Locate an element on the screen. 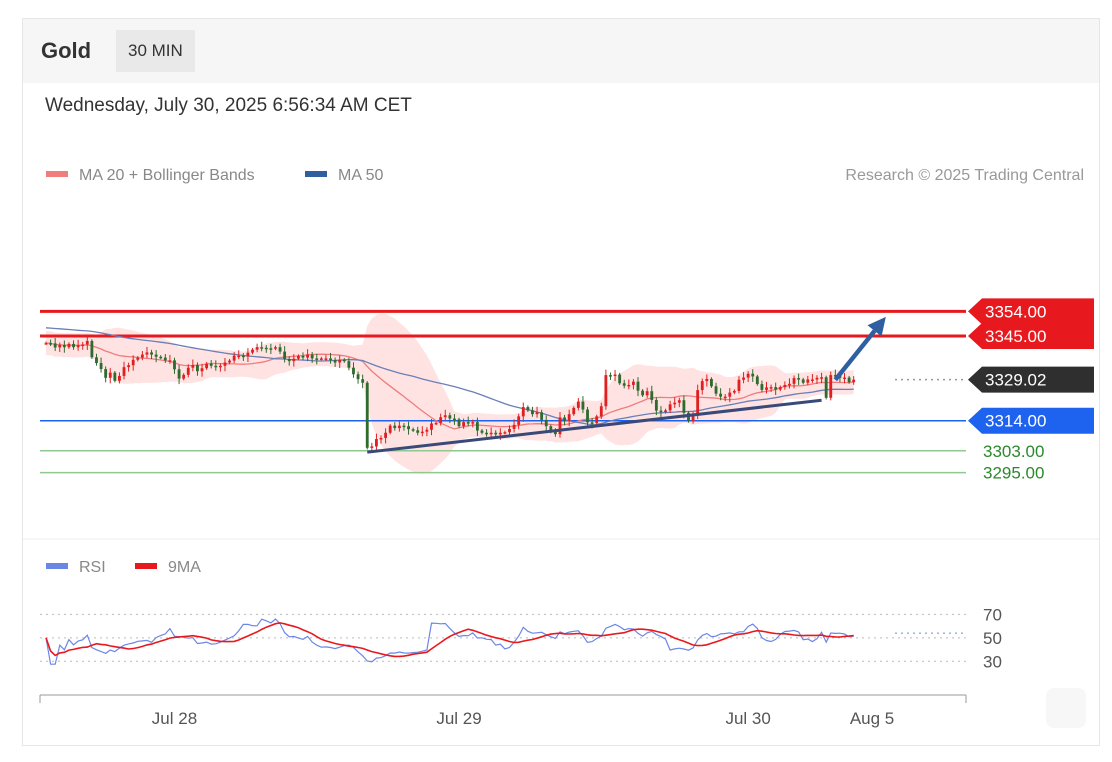  resistance-level-label: 3345.00 is located at coordinates (1015, 336).